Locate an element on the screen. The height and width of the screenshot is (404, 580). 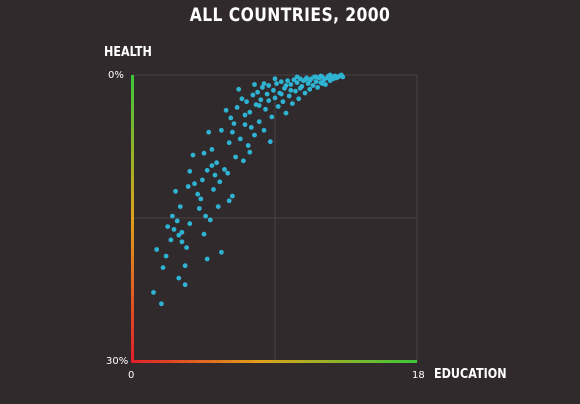
y-tick-label-bottom: 30% is located at coordinates (117, 361).